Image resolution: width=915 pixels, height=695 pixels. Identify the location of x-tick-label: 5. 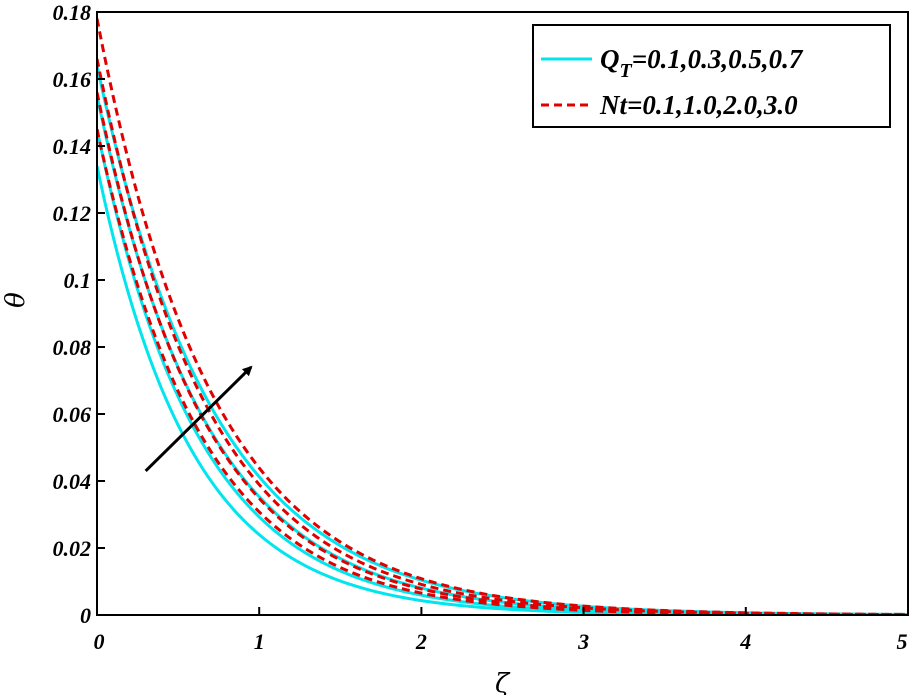
(902, 641).